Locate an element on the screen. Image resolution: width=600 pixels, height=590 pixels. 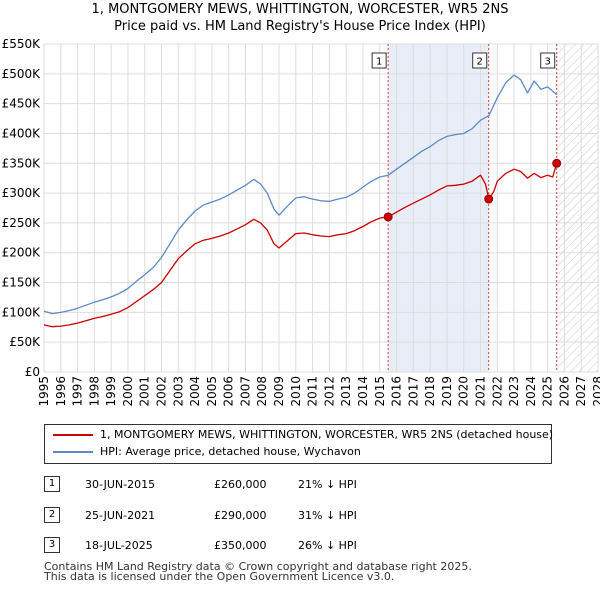
future-hatch is located at coordinates (577, 208).